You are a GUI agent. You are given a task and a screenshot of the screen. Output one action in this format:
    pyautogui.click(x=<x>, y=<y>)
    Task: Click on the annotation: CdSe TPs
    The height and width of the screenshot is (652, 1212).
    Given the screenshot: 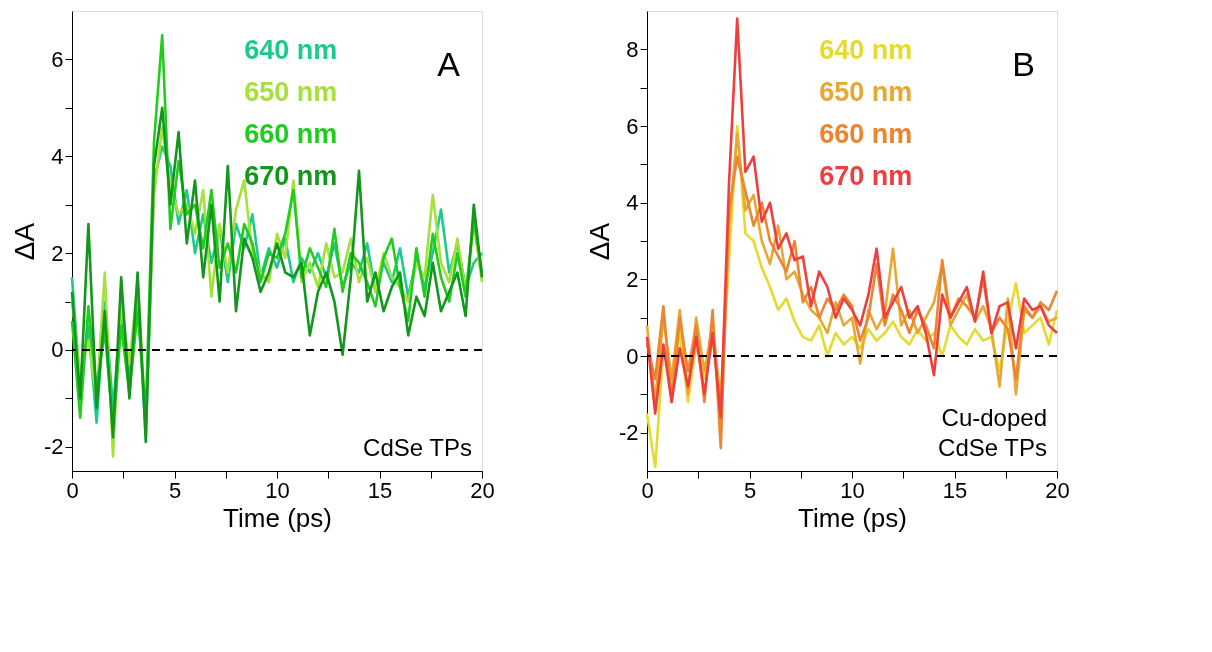 What is the action you would take?
    pyautogui.click(x=417, y=447)
    